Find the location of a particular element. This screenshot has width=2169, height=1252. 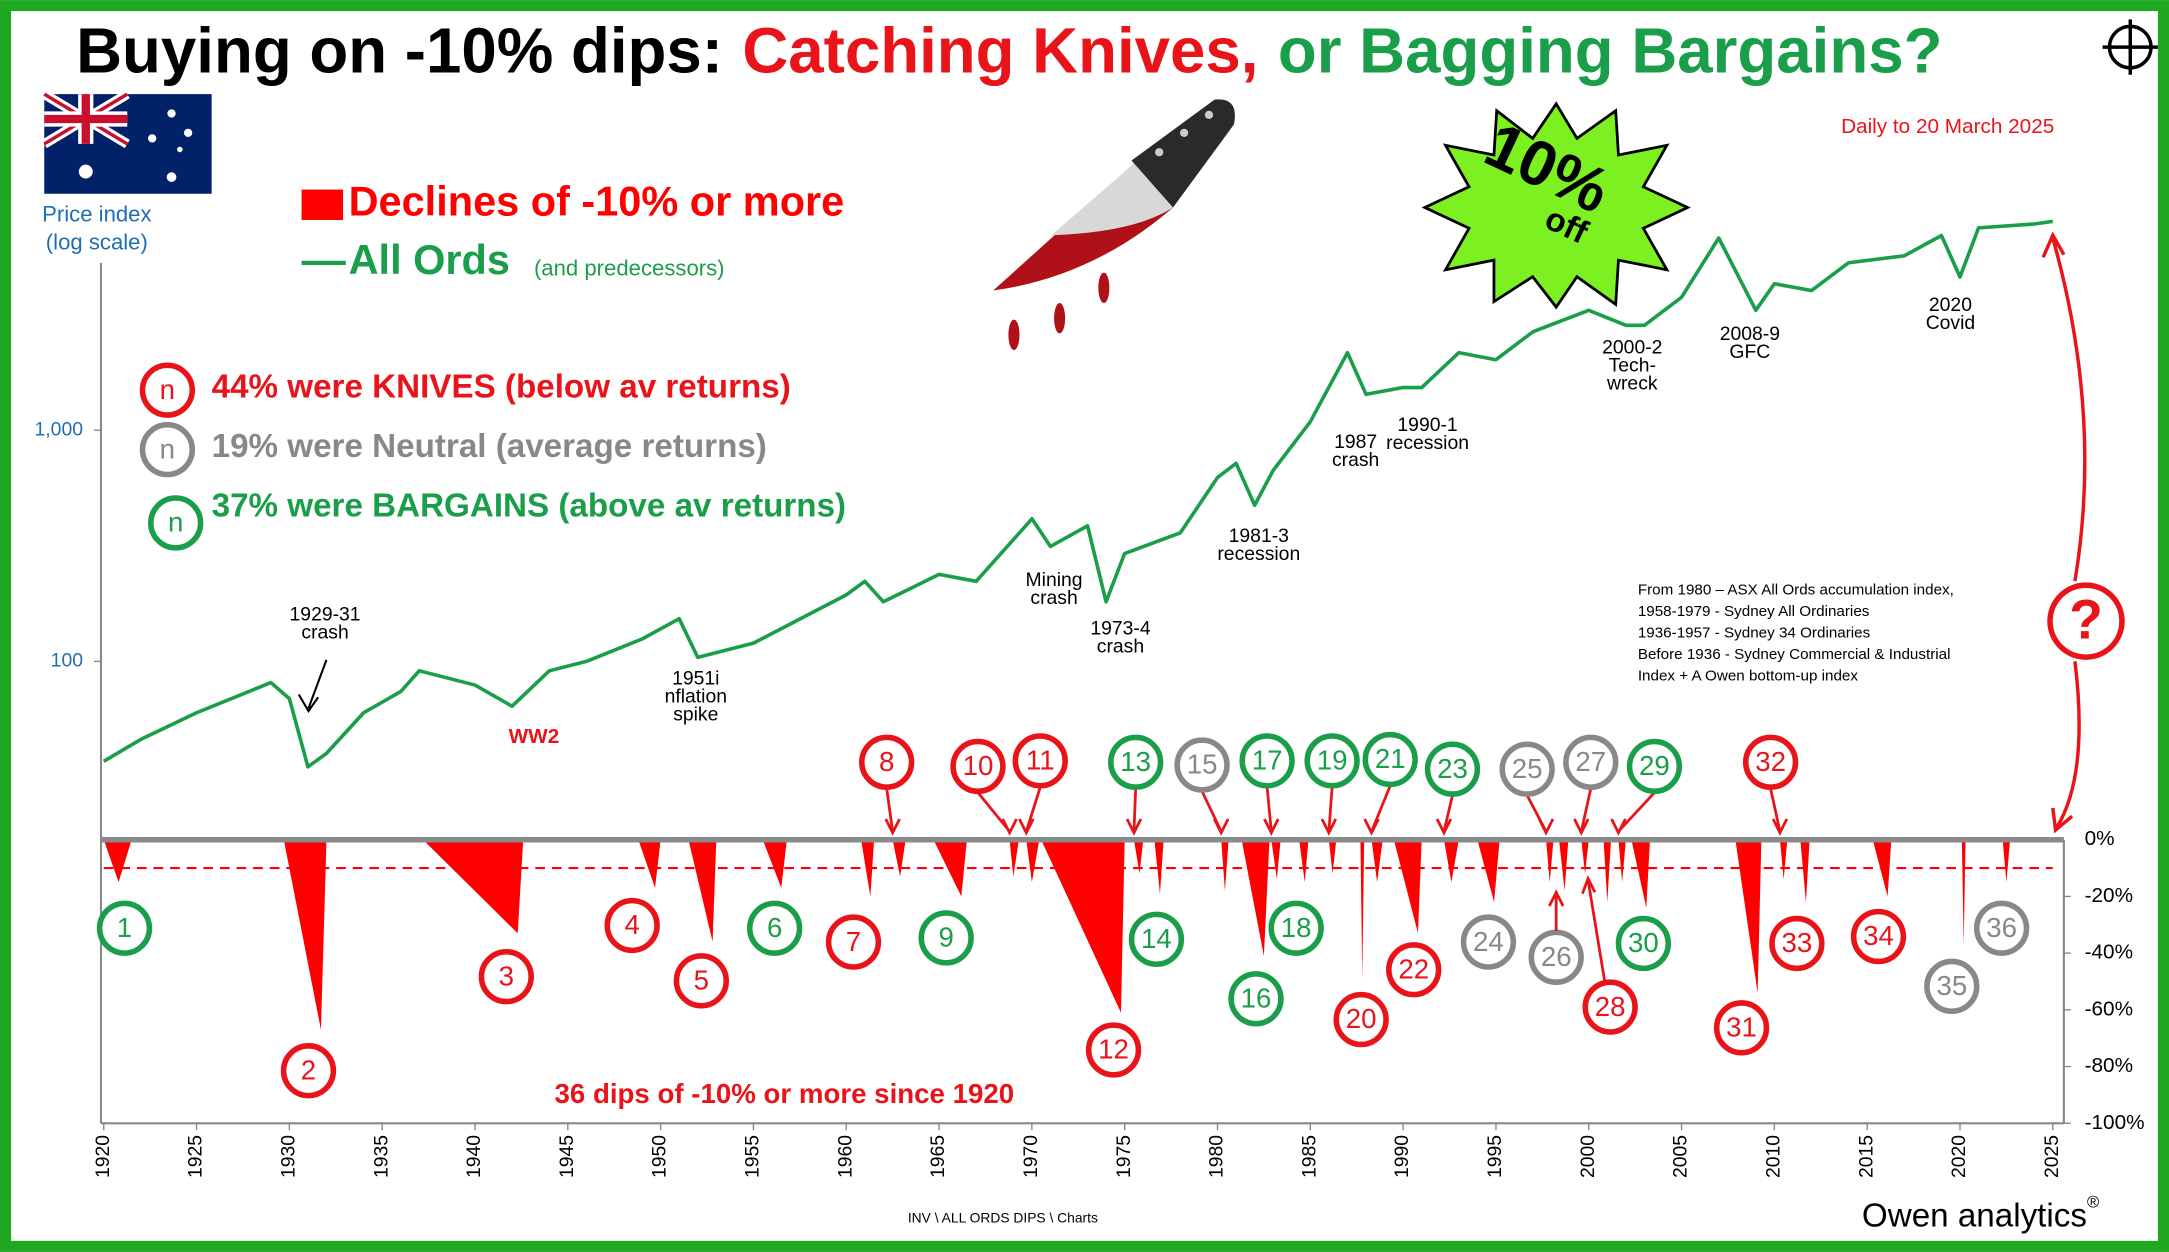

legend-note: (and predecessors) is located at coordinates (629, 268).